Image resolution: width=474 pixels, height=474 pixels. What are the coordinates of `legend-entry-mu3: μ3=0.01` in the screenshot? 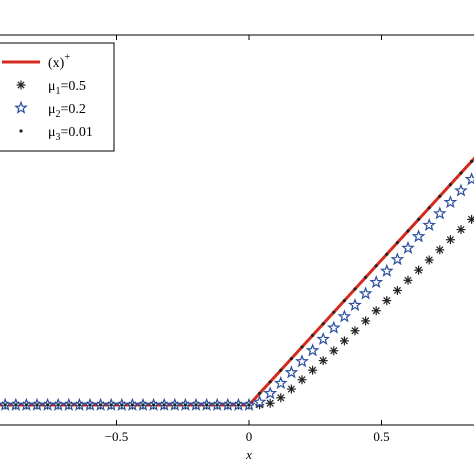 It's located at (70, 134).